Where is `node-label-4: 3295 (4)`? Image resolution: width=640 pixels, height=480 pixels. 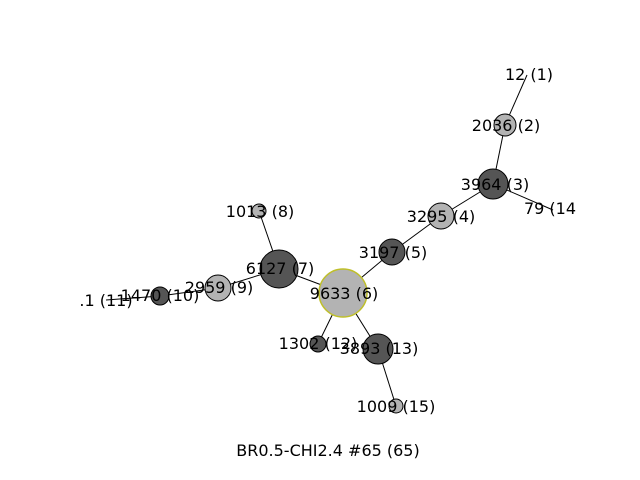 node-label-4: 3295 (4) is located at coordinates (441, 216).